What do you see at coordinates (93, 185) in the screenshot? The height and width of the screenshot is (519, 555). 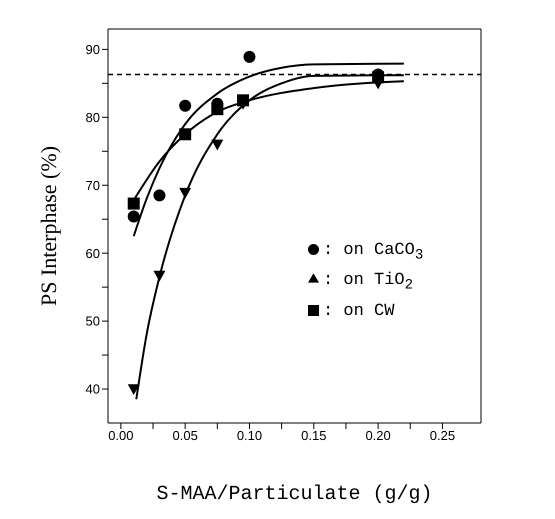 I see `y-tick-label: 70` at bounding box center [93, 185].